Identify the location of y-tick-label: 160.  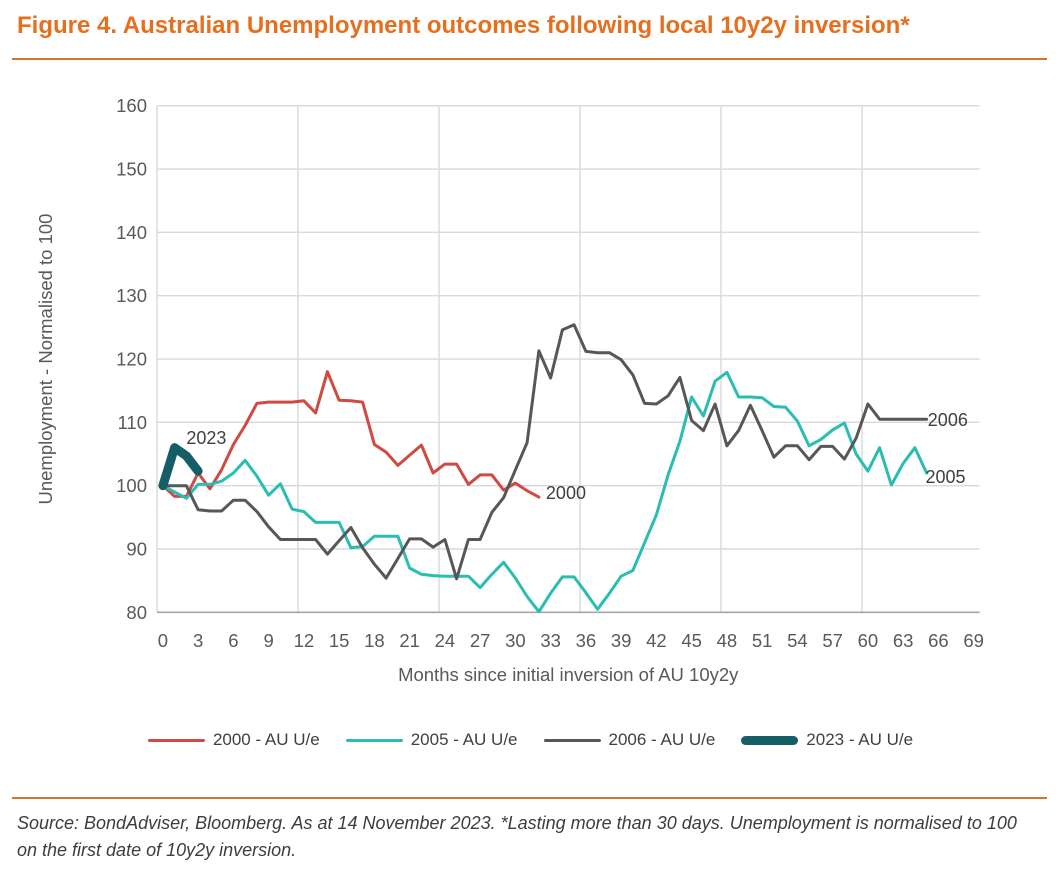
(131, 105).